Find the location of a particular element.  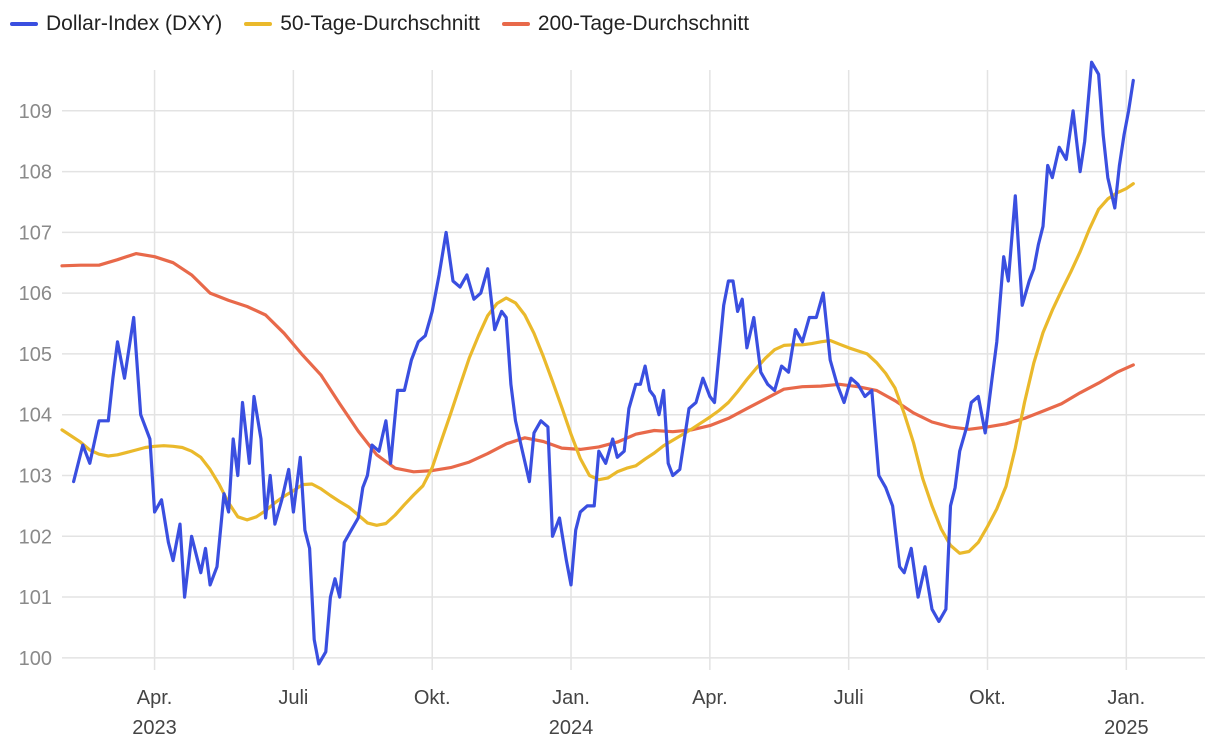

legend-item-50-day: 50-Tage-Durchschnitt is located at coordinates (362, 24).